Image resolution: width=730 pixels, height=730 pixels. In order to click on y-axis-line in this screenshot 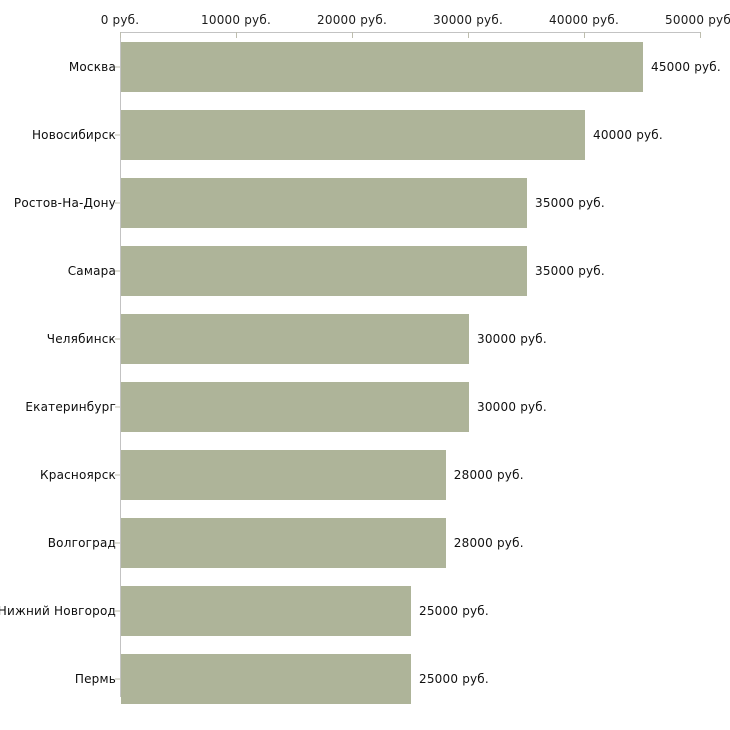, I will do `click(120, 364)`.